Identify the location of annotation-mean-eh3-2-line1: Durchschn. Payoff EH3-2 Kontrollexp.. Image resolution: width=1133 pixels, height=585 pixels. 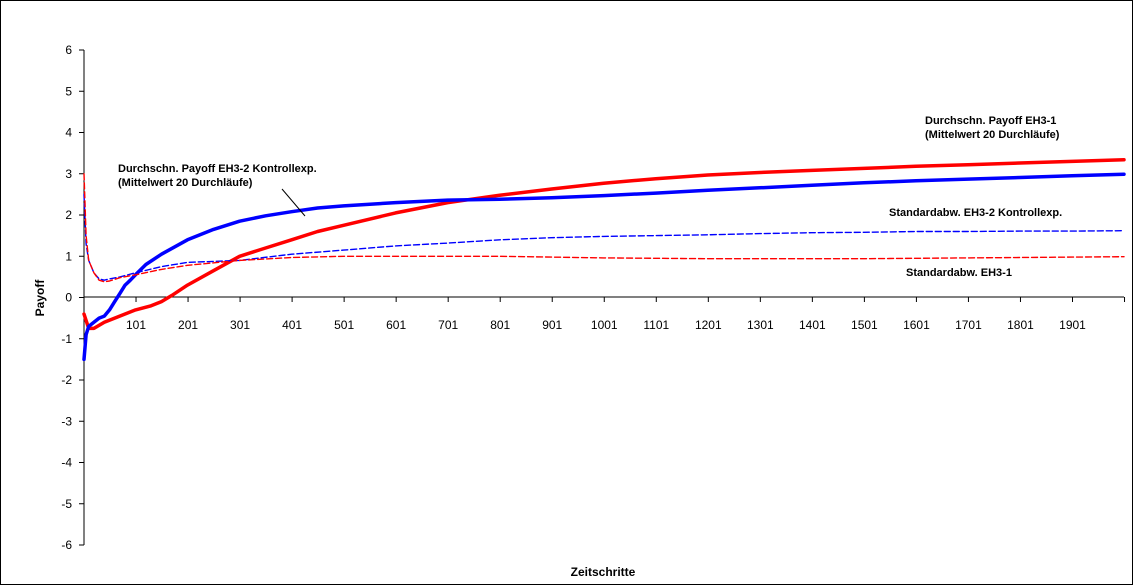
(217, 169).